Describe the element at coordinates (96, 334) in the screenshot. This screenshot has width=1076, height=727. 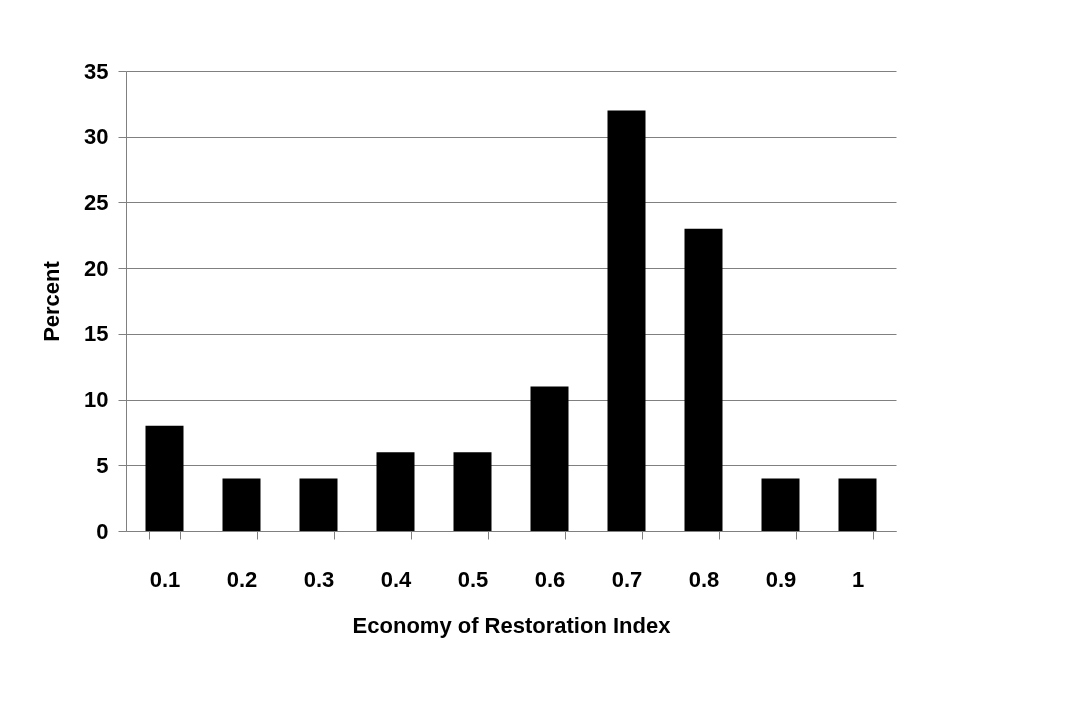
I see `y-tick-label: 15` at that location.